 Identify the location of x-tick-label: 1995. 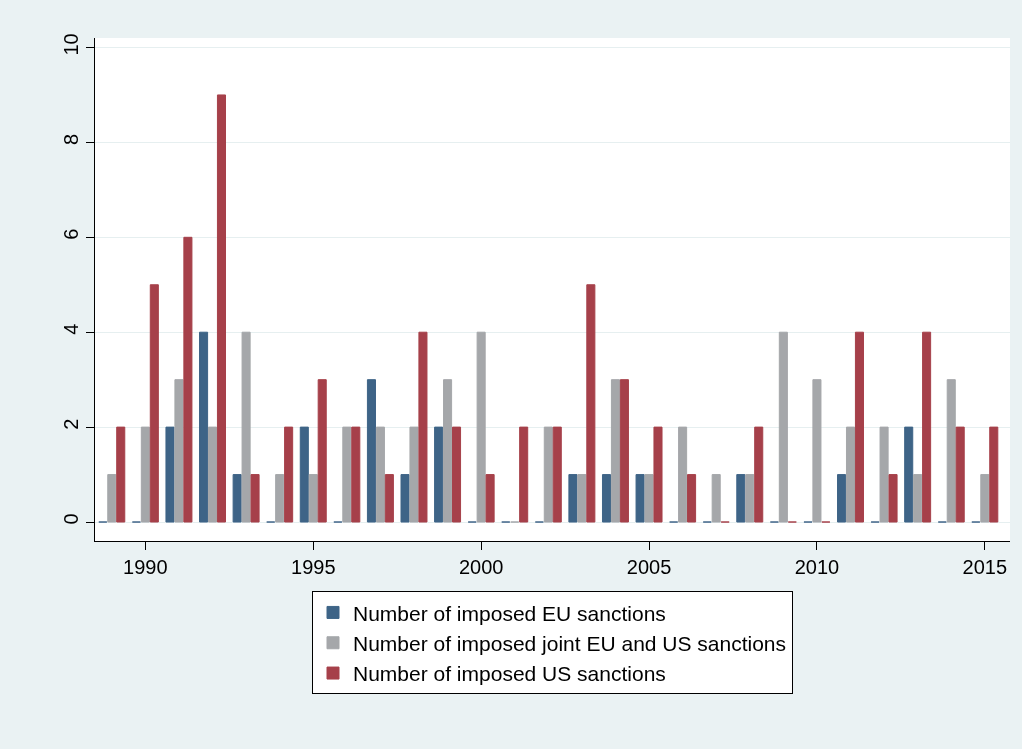
(313, 567).